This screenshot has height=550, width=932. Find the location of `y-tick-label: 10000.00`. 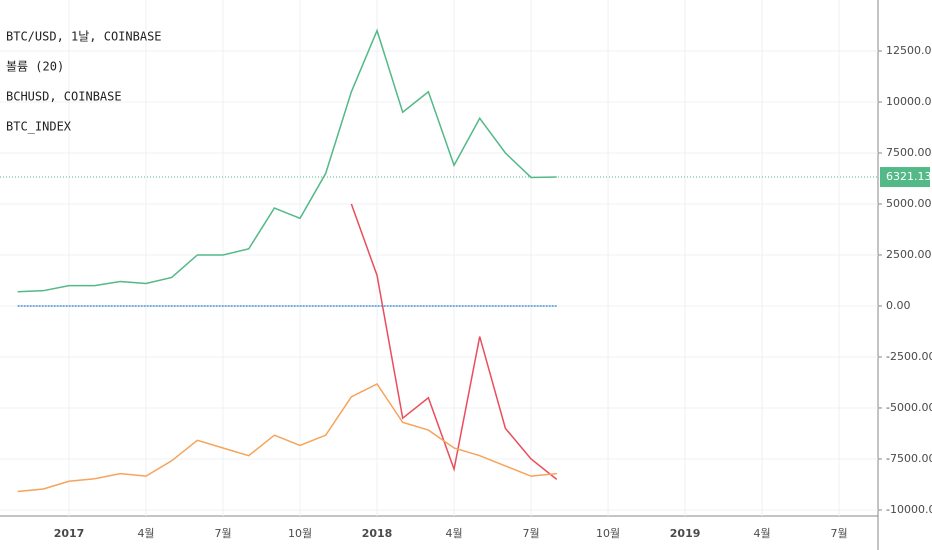

y-tick-label: 10000.00 is located at coordinates (909, 101).